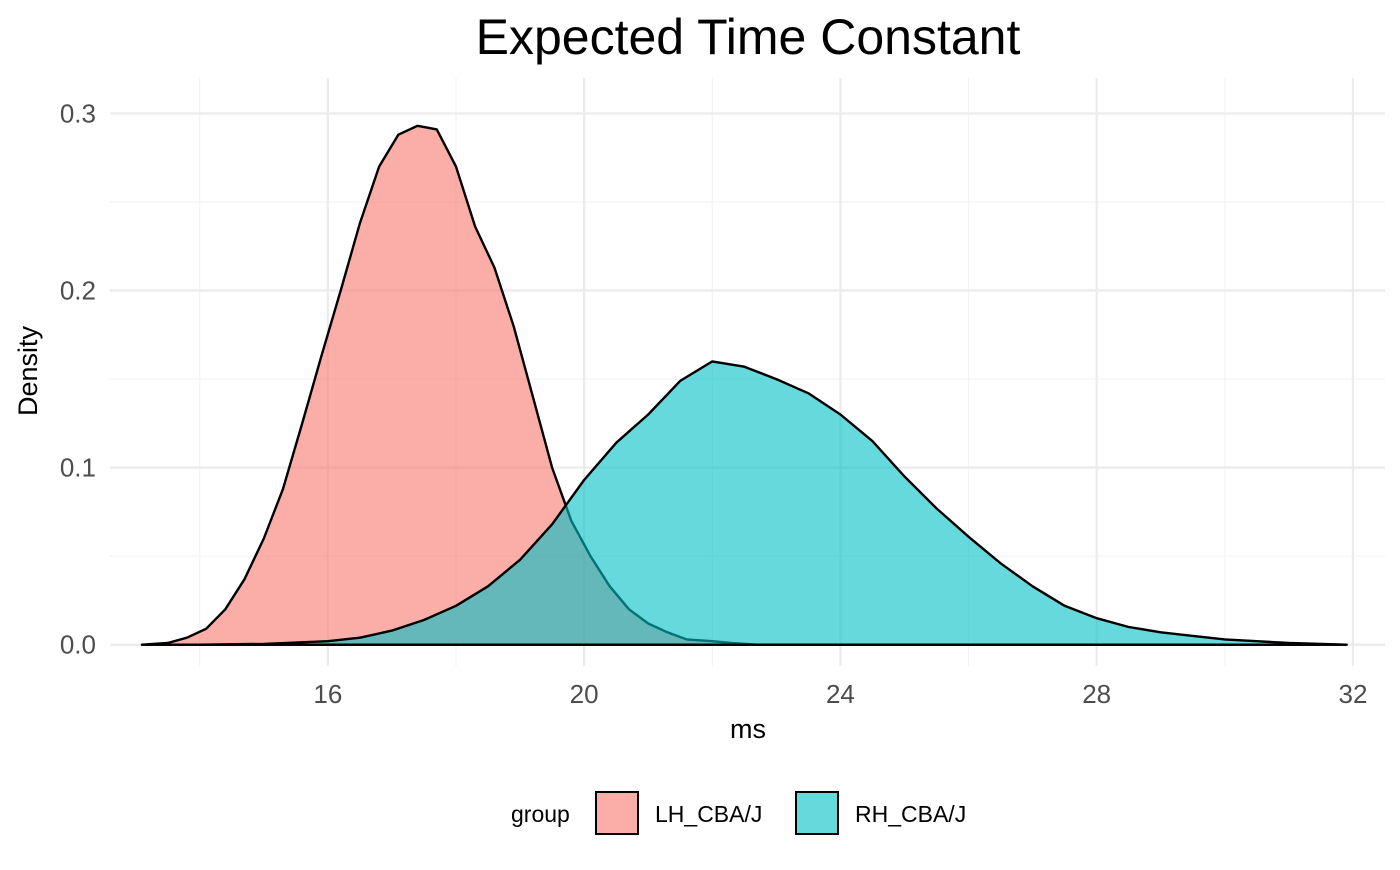  I want to click on legend: group LH_CBA/J RH_CBA/J, so click(738, 813).